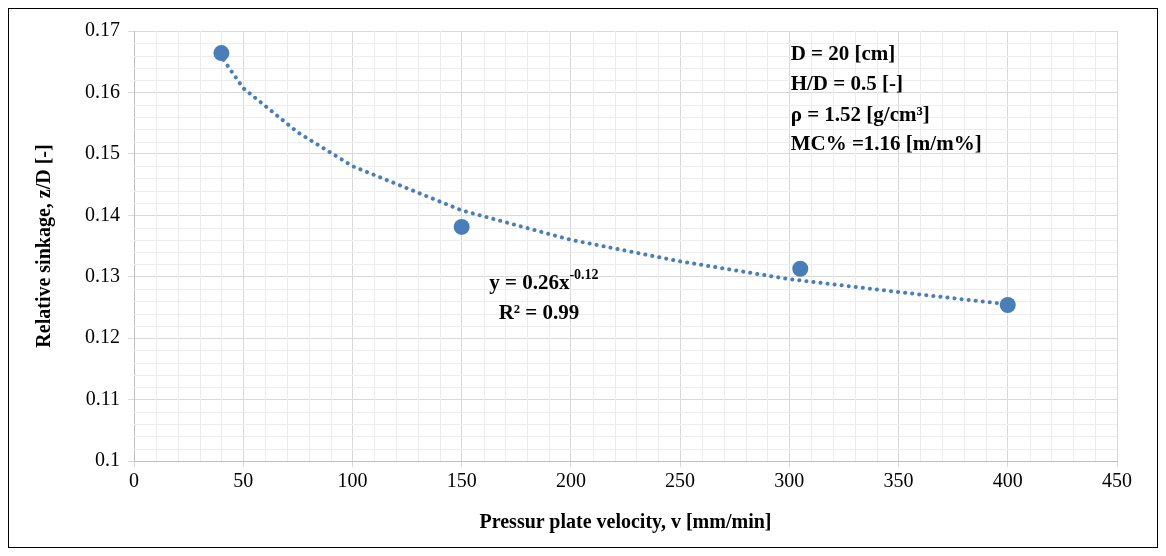 The width and height of the screenshot is (1166, 556). I want to click on x-tick-label: 250, so click(680, 480).